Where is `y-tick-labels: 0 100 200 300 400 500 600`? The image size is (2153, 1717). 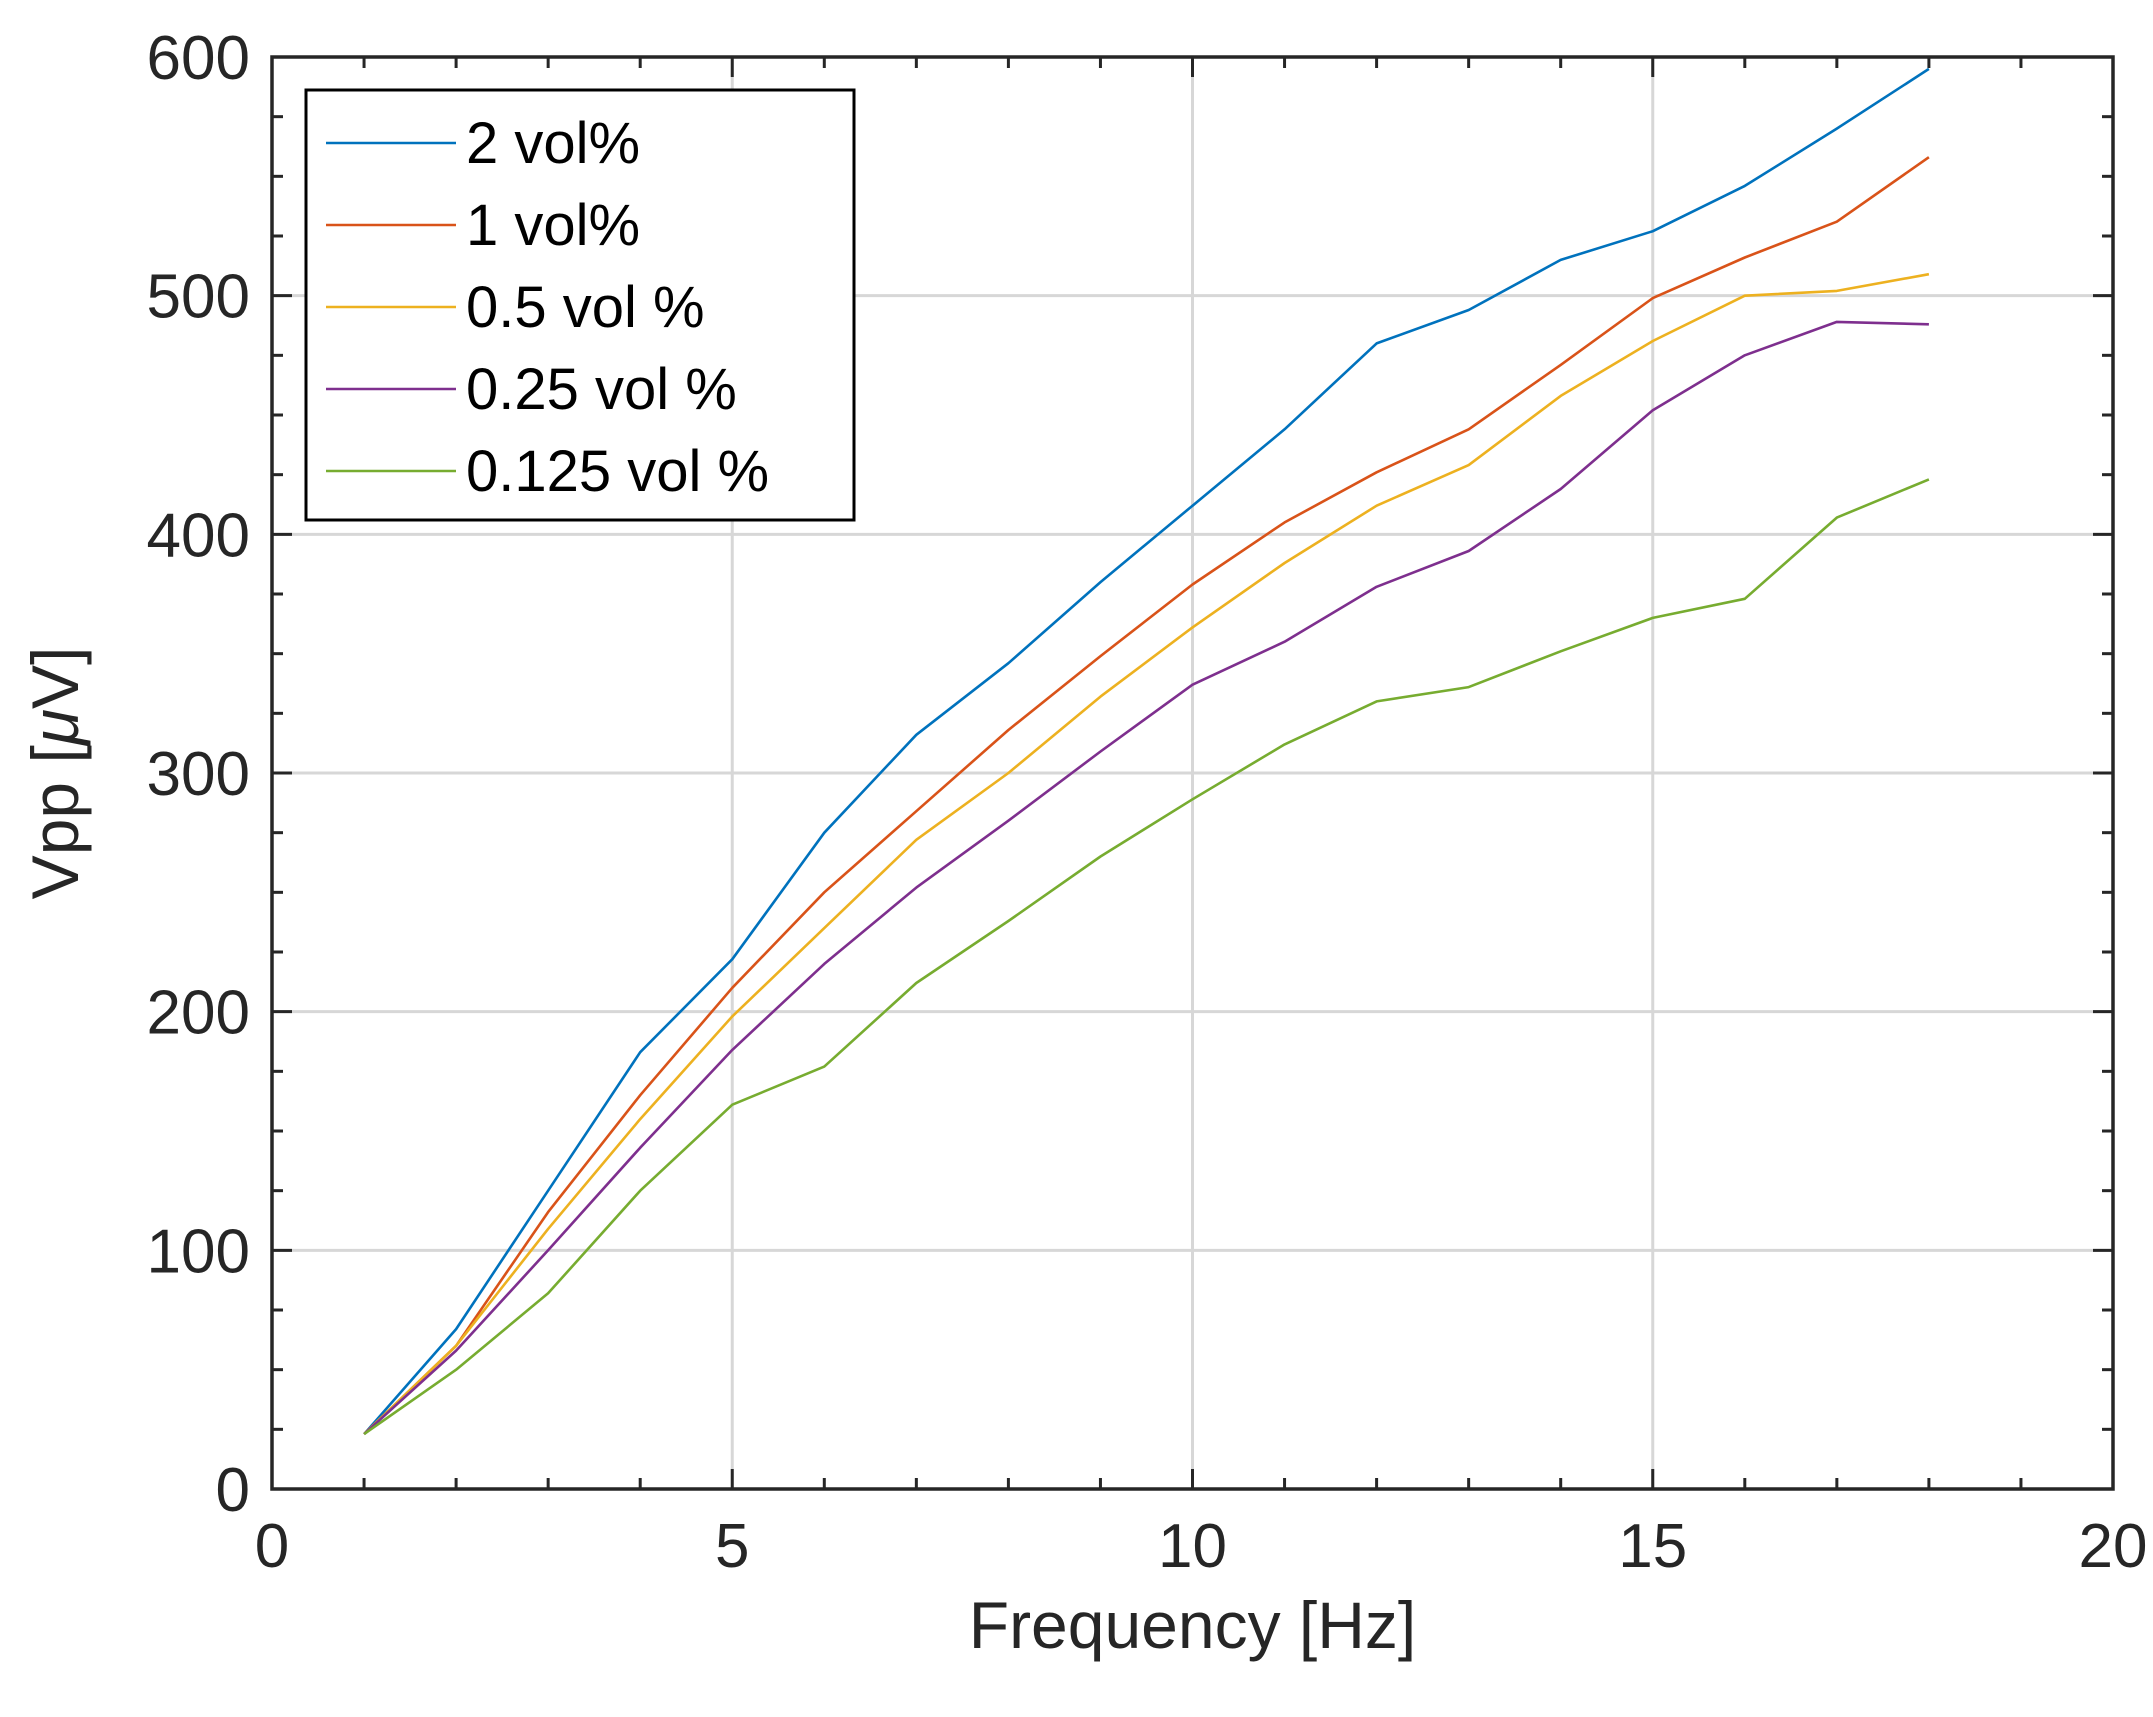
y-tick-labels: 0 100 200 300 400 500 600 is located at coordinates (198, 774).